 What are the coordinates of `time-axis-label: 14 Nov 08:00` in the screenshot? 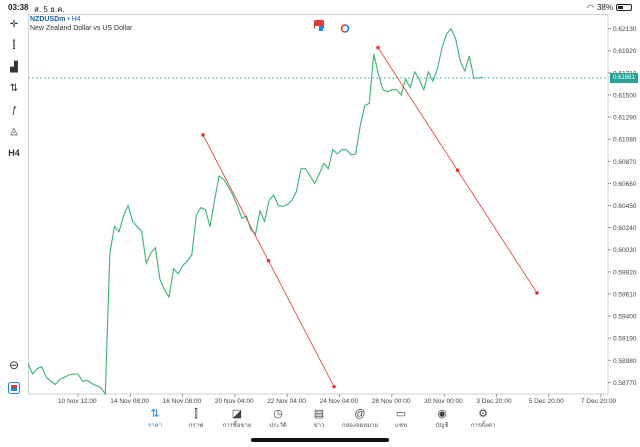 It's located at (129, 401).